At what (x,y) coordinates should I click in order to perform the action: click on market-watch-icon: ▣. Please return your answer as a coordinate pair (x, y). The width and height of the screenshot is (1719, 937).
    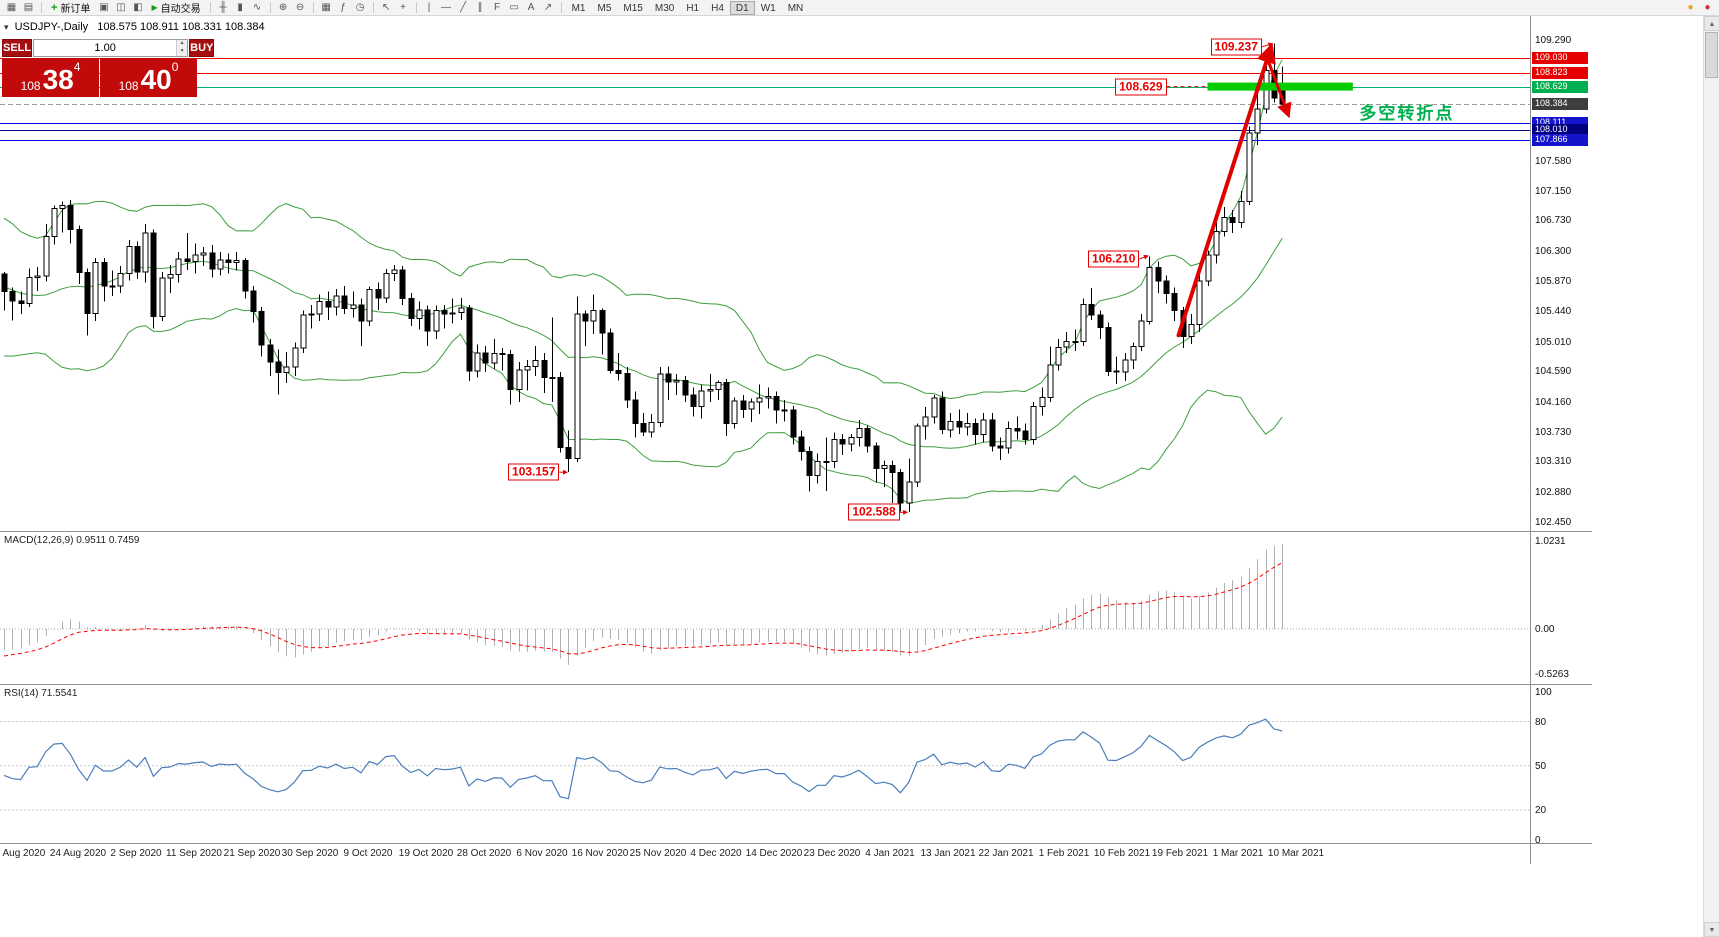
    Looking at the image, I should click on (104, 7).